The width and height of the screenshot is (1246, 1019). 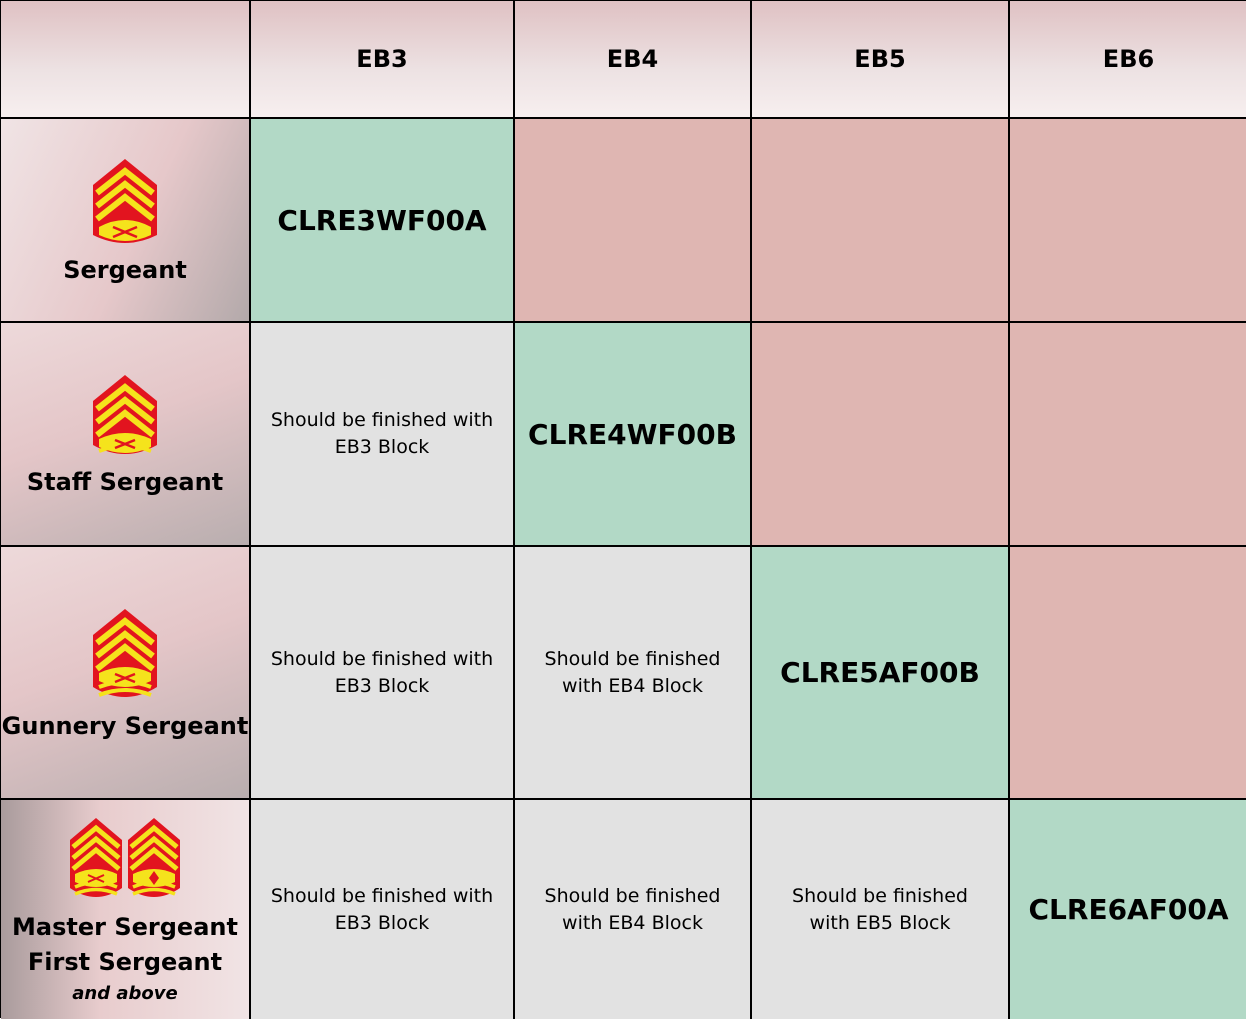 I want to click on completed-cell-gunnery-eb4: Should be finished with EB4 Block, so click(x=633, y=673).